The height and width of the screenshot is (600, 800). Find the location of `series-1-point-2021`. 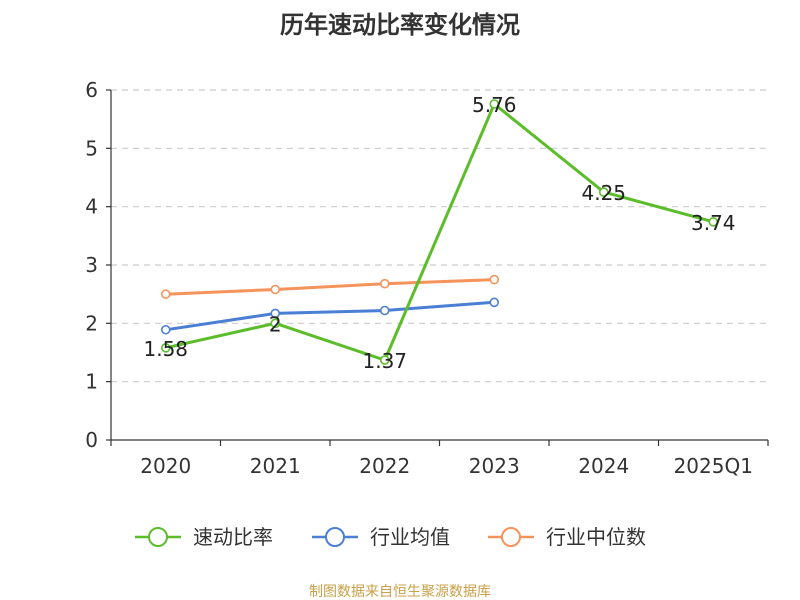

series-1-point-2021 is located at coordinates (275, 313).